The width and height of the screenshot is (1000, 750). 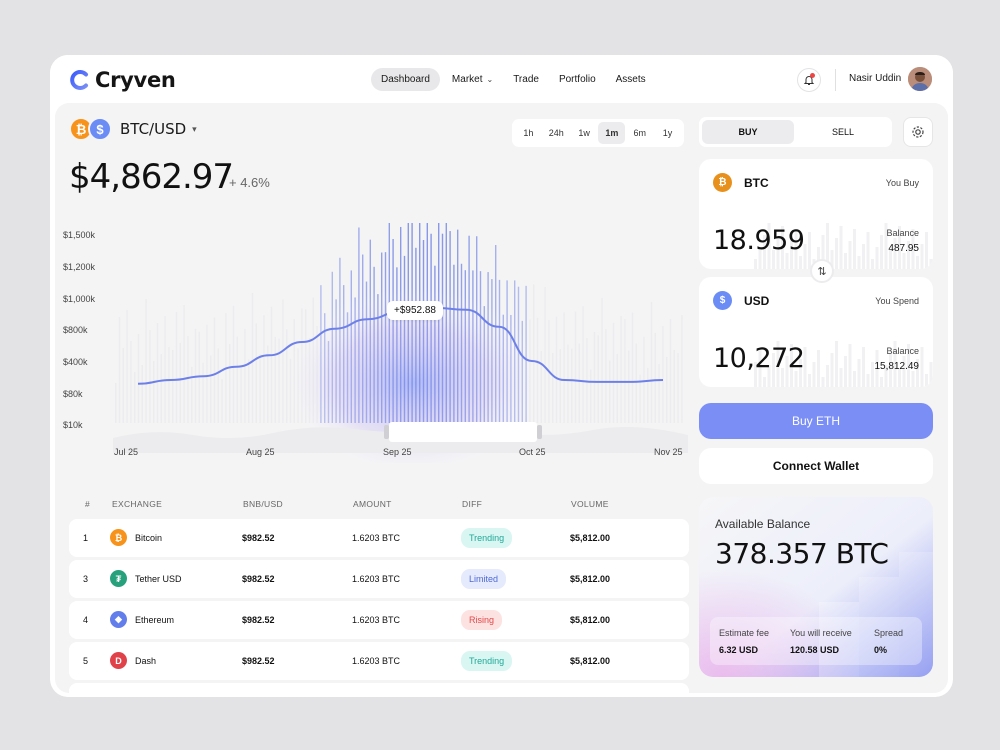 I want to click on buy-amount: 18.959, so click(x=759, y=240).